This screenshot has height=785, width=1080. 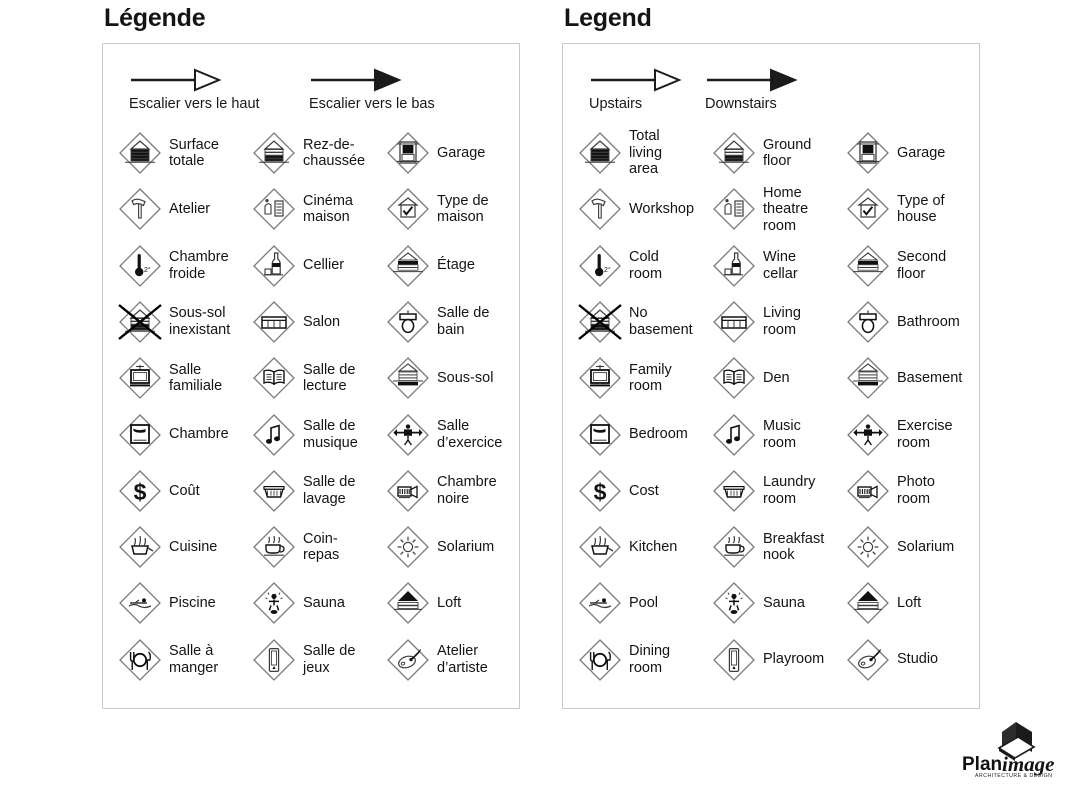 I want to click on legend-entry-label: Salon, so click(x=322, y=321).